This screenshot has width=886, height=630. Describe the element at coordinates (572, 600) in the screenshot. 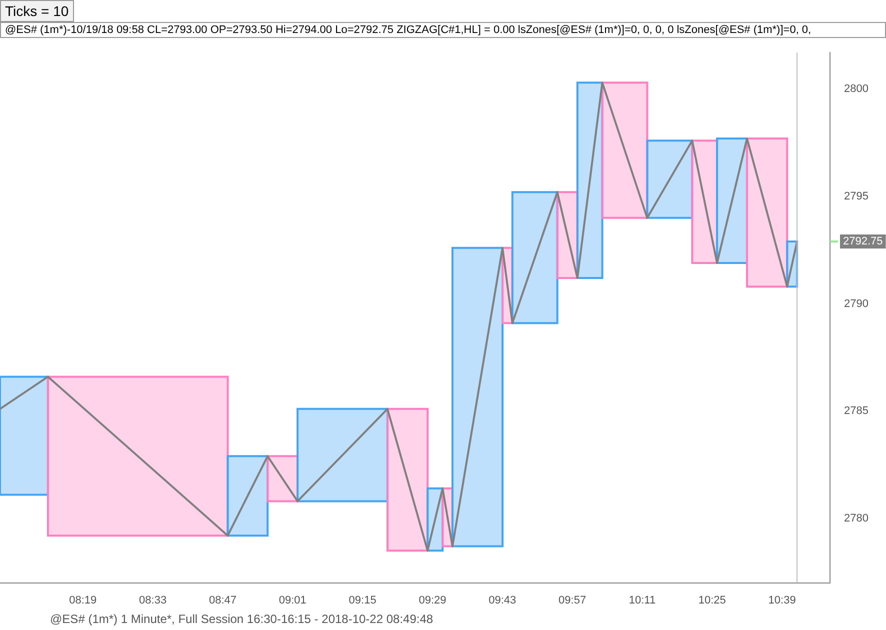

I see `x-tick-label: 09:57` at that location.